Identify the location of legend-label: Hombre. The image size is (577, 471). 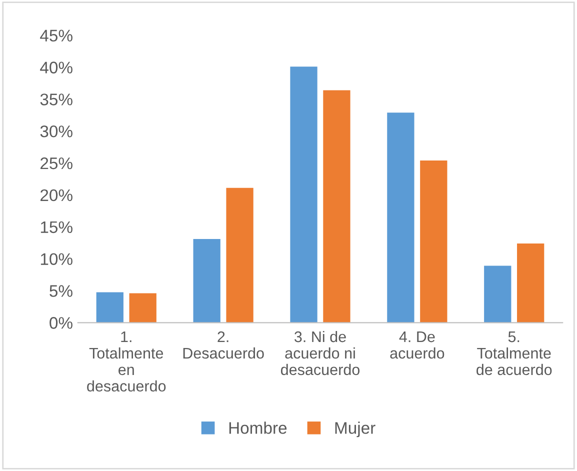
(258, 428).